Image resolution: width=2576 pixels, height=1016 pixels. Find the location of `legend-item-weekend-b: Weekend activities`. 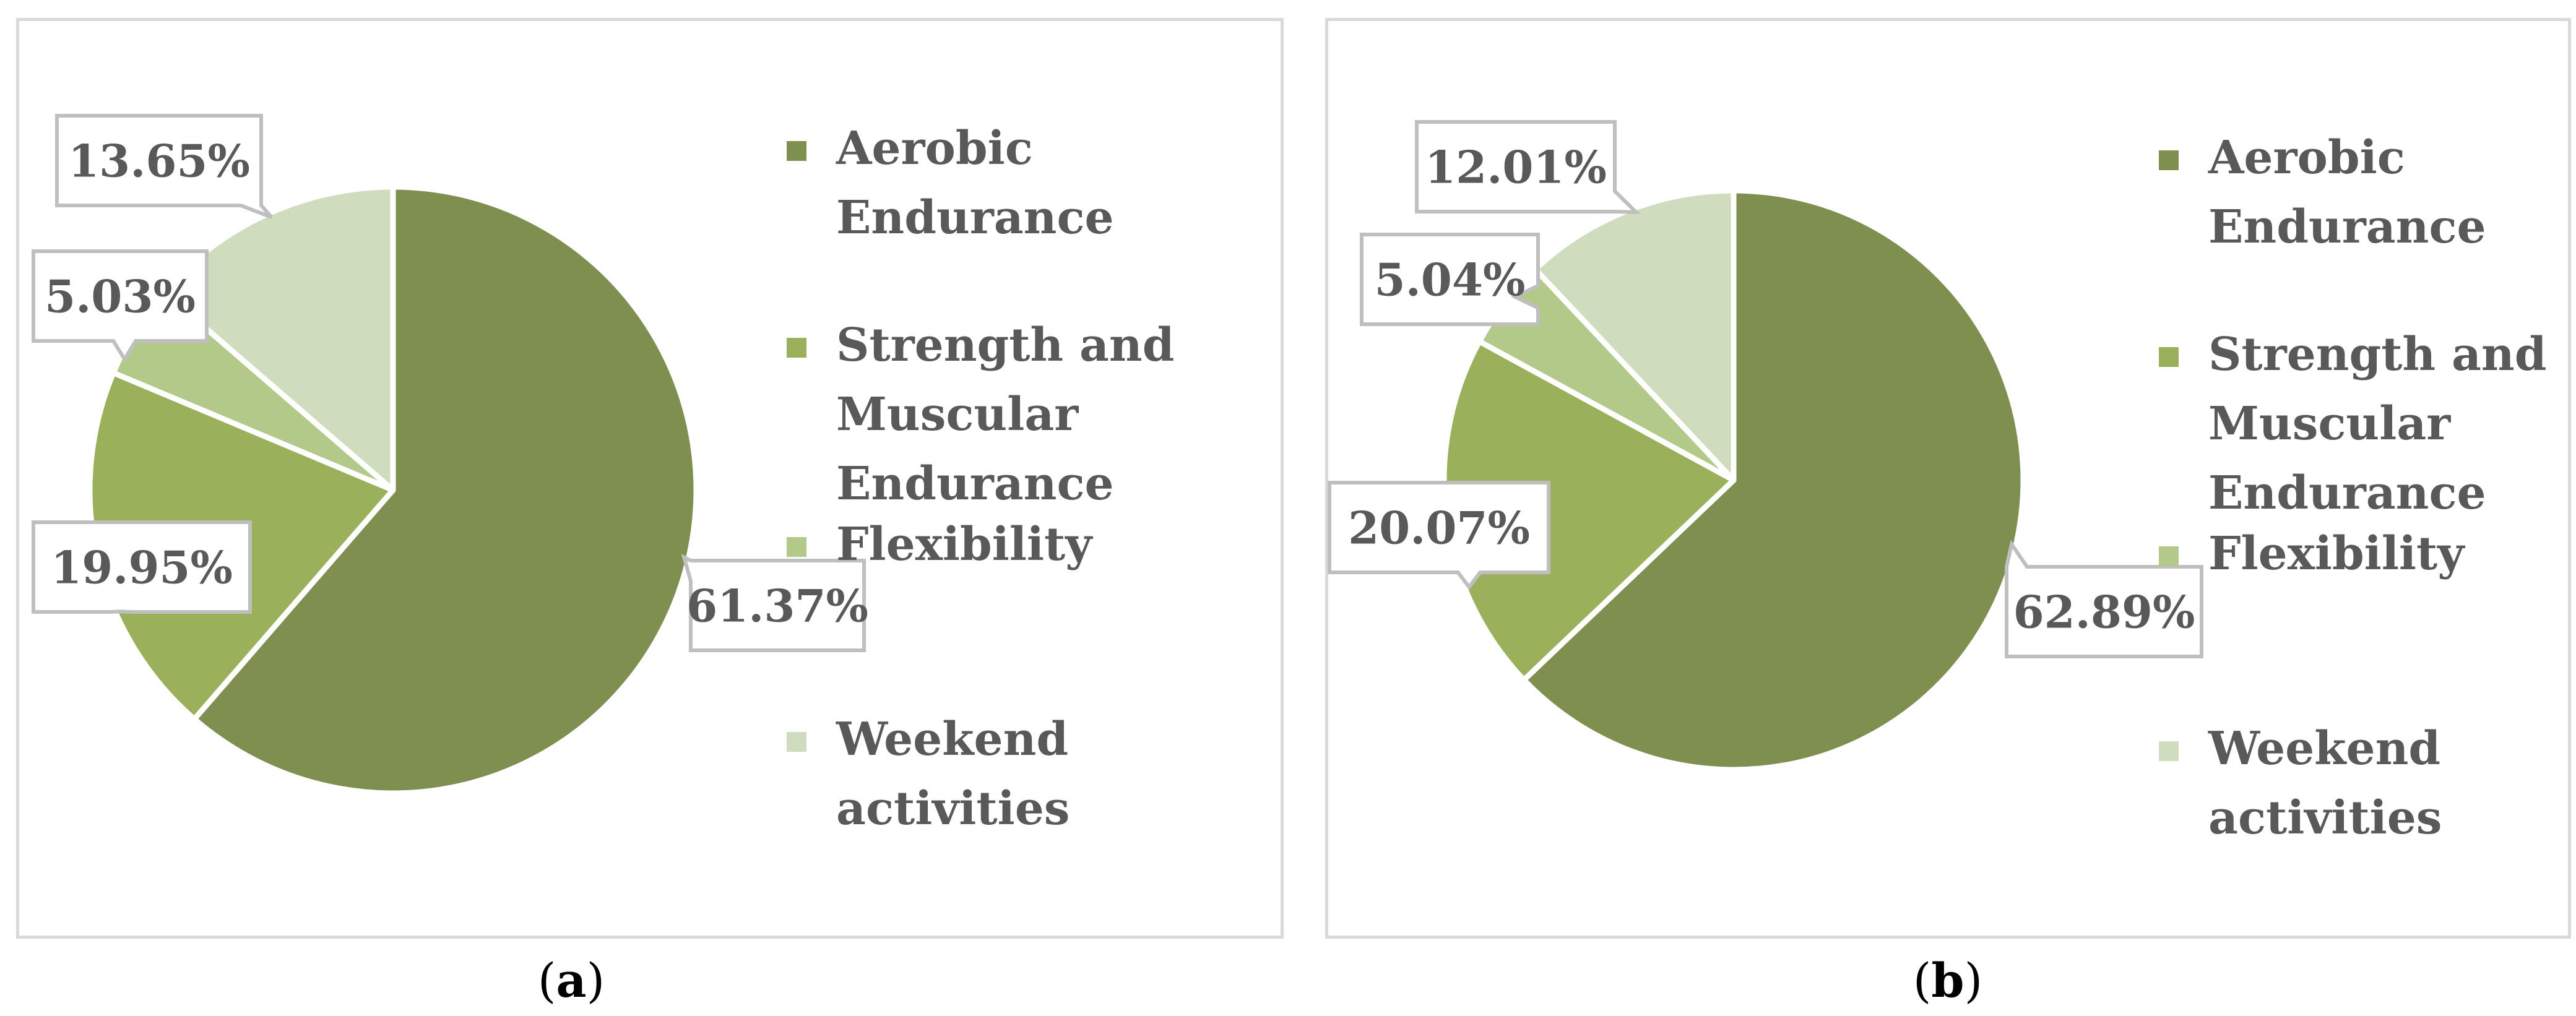

legend-item-weekend-b: Weekend activities is located at coordinates (2360, 783).